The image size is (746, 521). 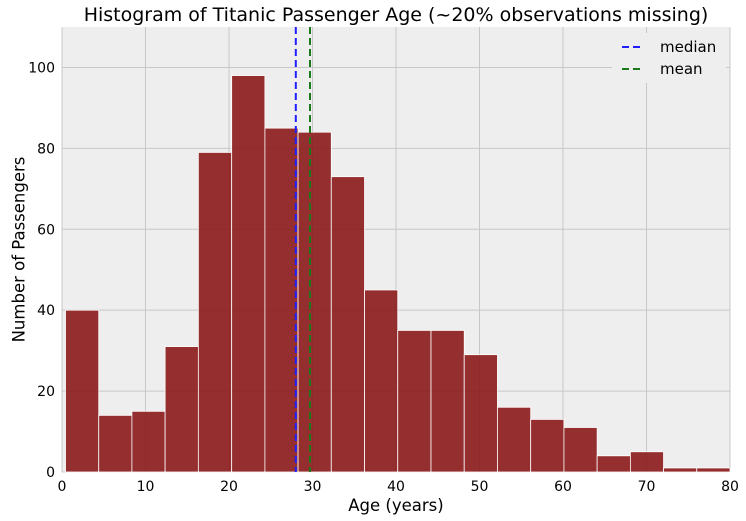 I want to click on x-axis-ticks: 0 10 20 30 40 50 60 70 80, so click(x=398, y=487).